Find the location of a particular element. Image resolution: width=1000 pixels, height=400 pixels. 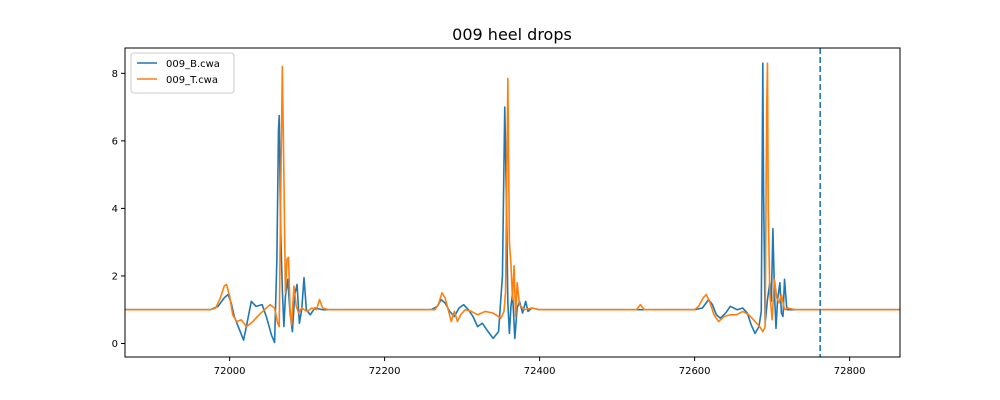

chart-title: 009 heel drops is located at coordinates (512, 34).